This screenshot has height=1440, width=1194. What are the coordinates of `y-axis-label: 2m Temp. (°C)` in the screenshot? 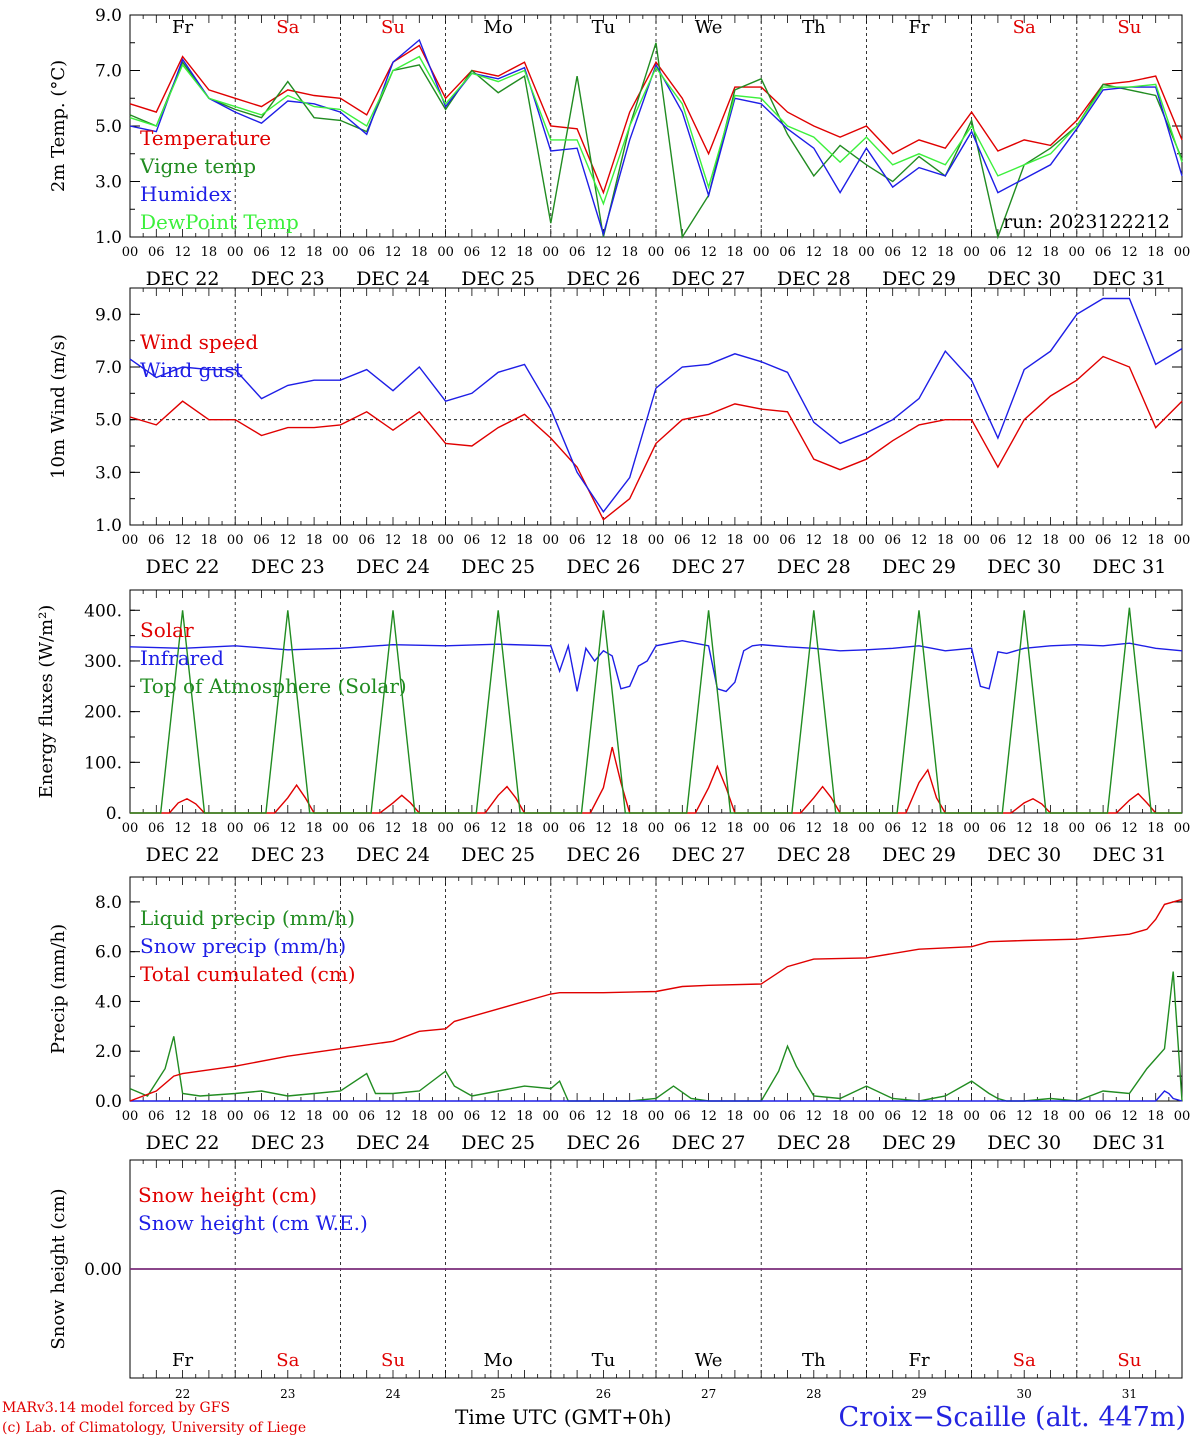 It's located at (58, 126).